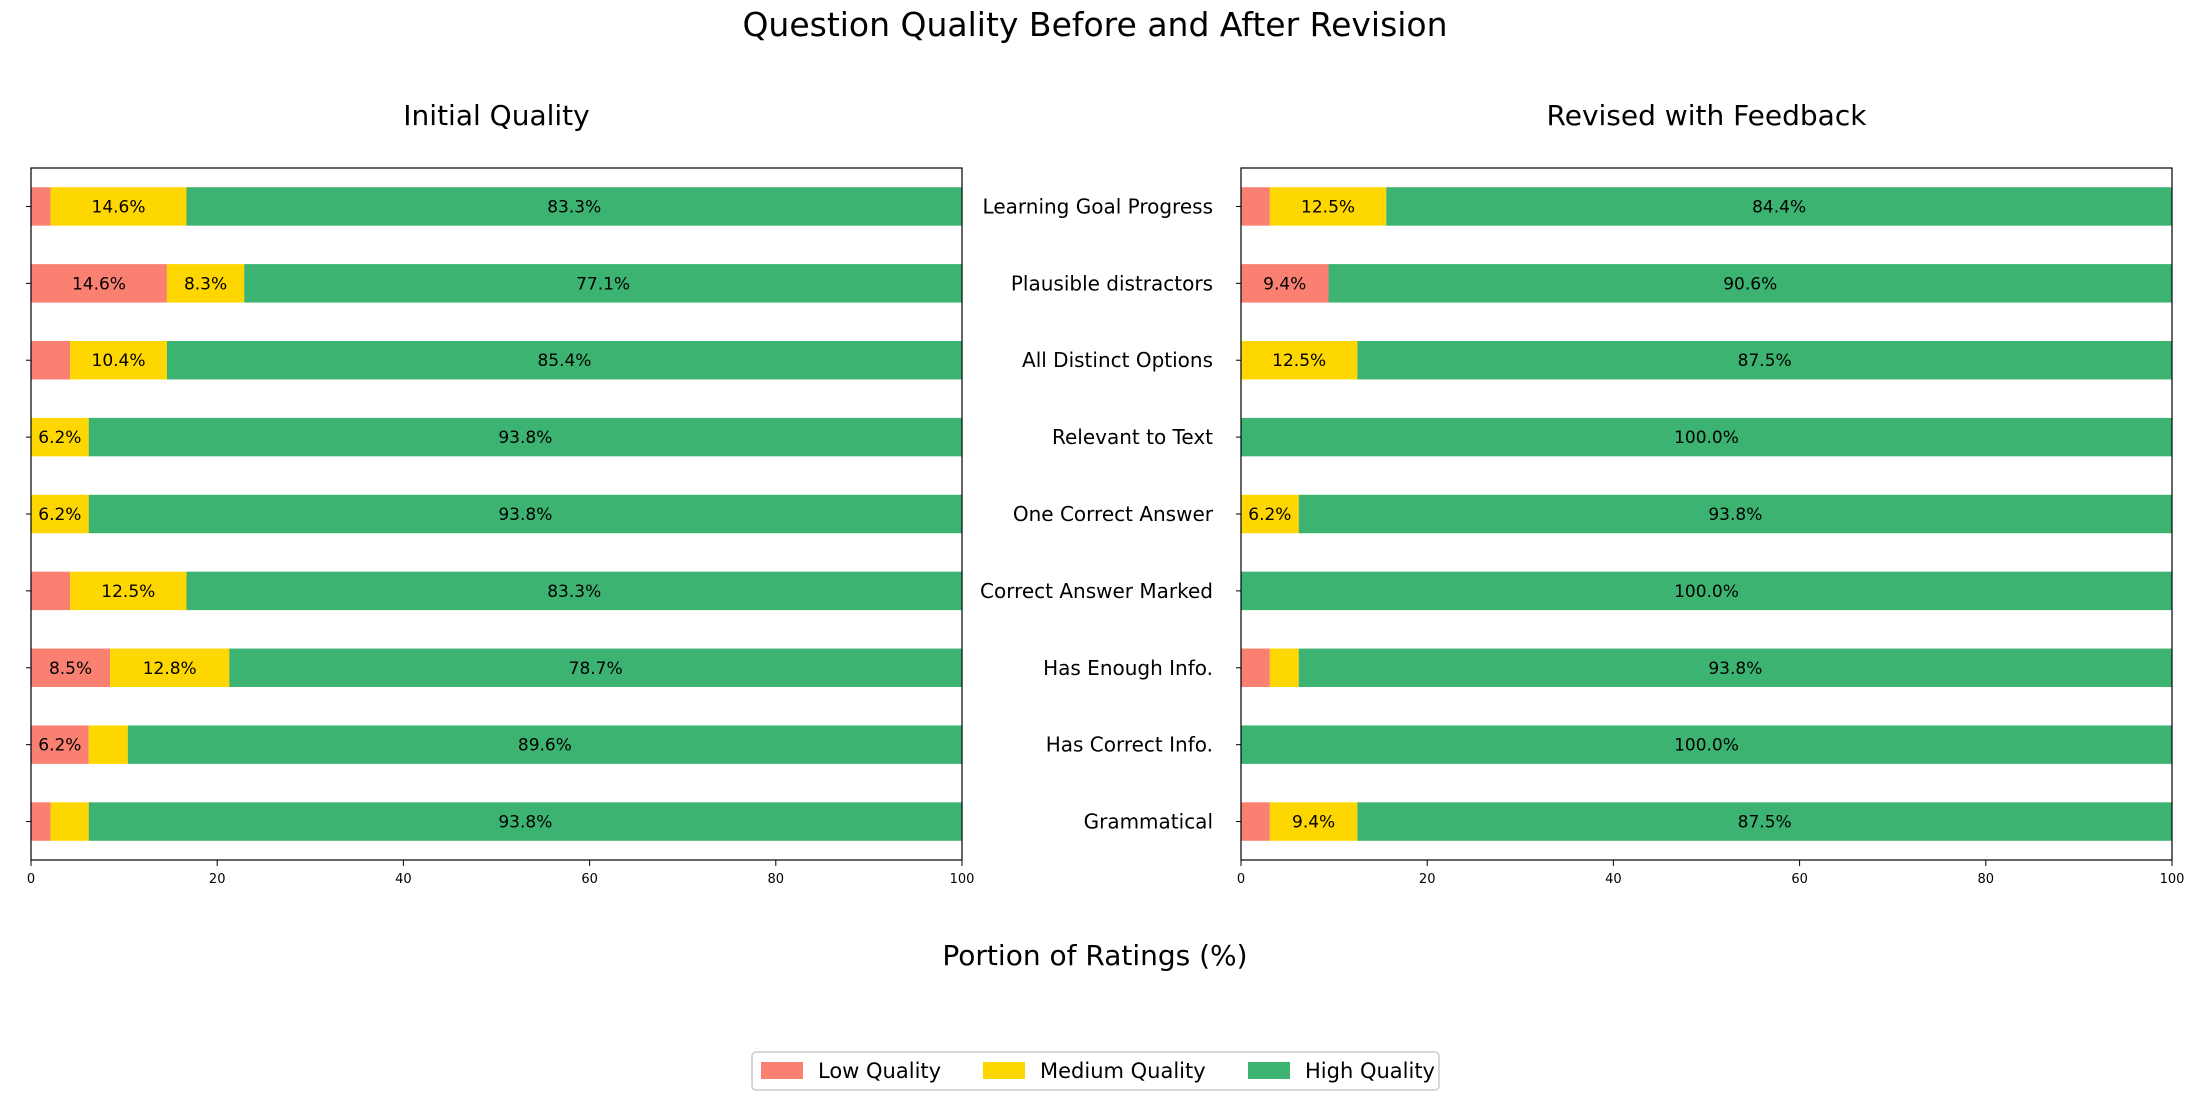  What do you see at coordinates (1132, 437) in the screenshot?
I see `y-tick-label: Relevant to Text` at bounding box center [1132, 437].